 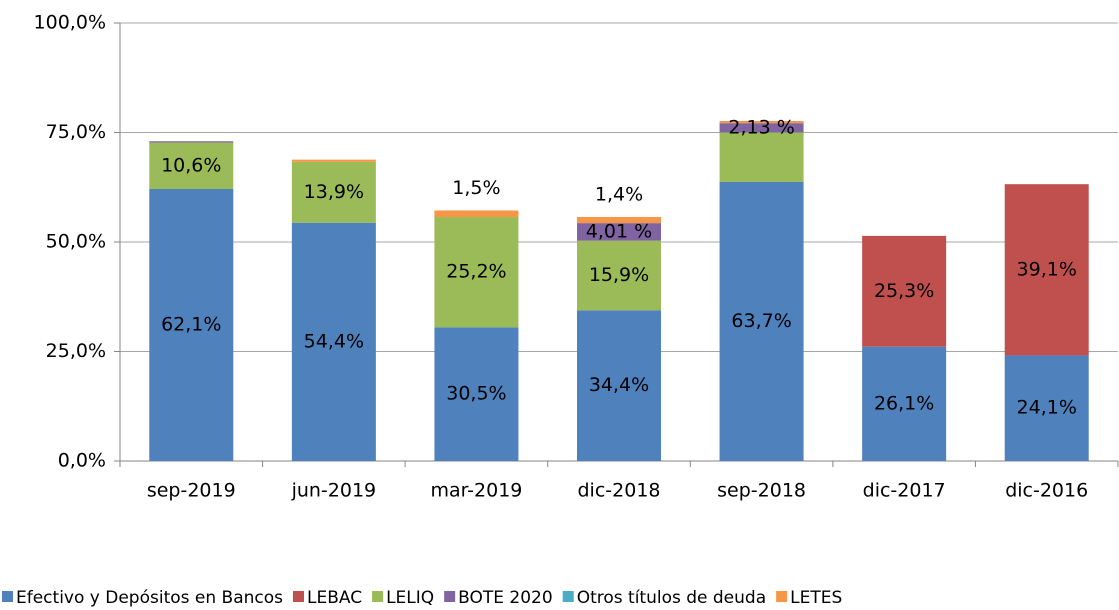 I want to click on data-label: 1,5%, so click(x=476, y=188).